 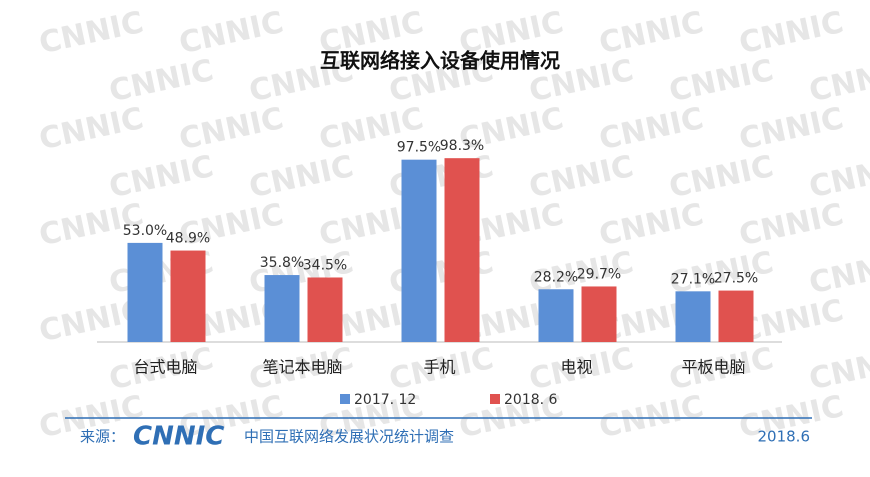 What do you see at coordinates (302, 367) in the screenshot?
I see `x-tick-label: 笔记本电脑` at bounding box center [302, 367].